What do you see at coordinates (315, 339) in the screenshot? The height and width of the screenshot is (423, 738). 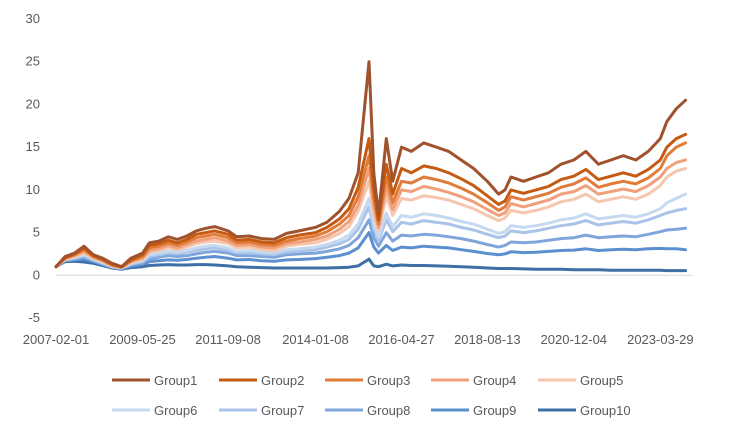 I see `x-tick-label: 2014-01-08` at bounding box center [315, 339].